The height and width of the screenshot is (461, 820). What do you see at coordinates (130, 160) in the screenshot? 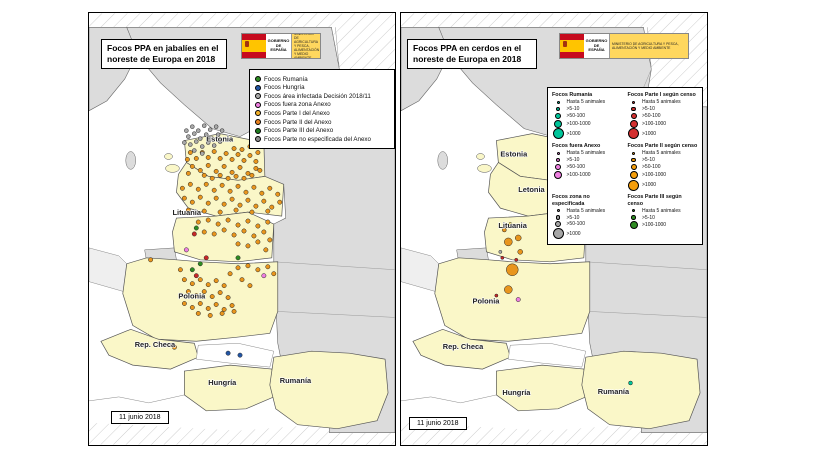
I see `island-gotland` at bounding box center [130, 160].